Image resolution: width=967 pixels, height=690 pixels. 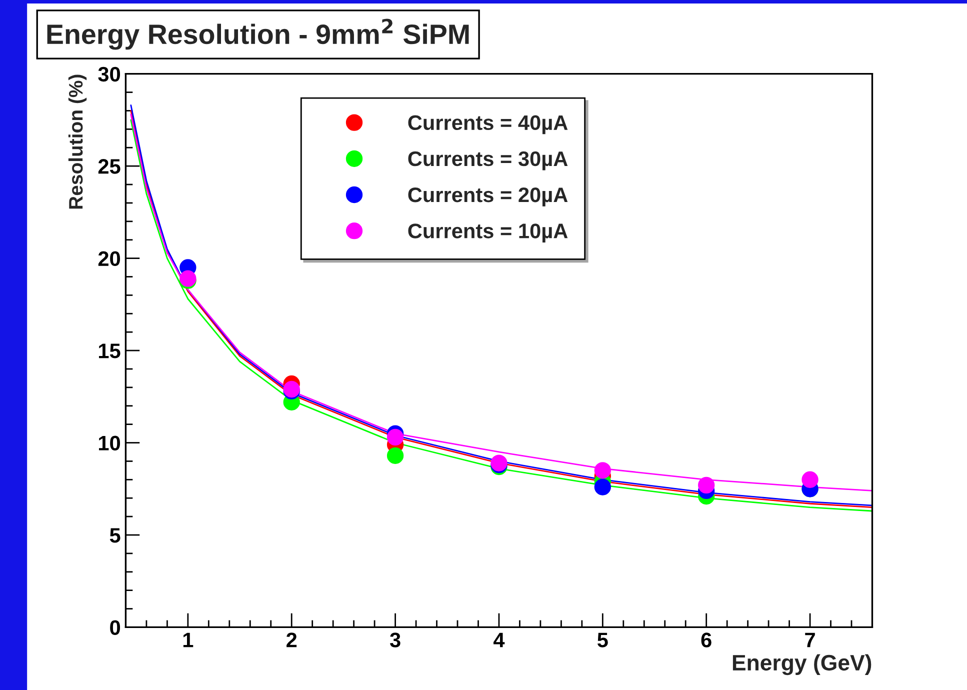 I want to click on y-tick-label: 5, so click(x=115, y=535).